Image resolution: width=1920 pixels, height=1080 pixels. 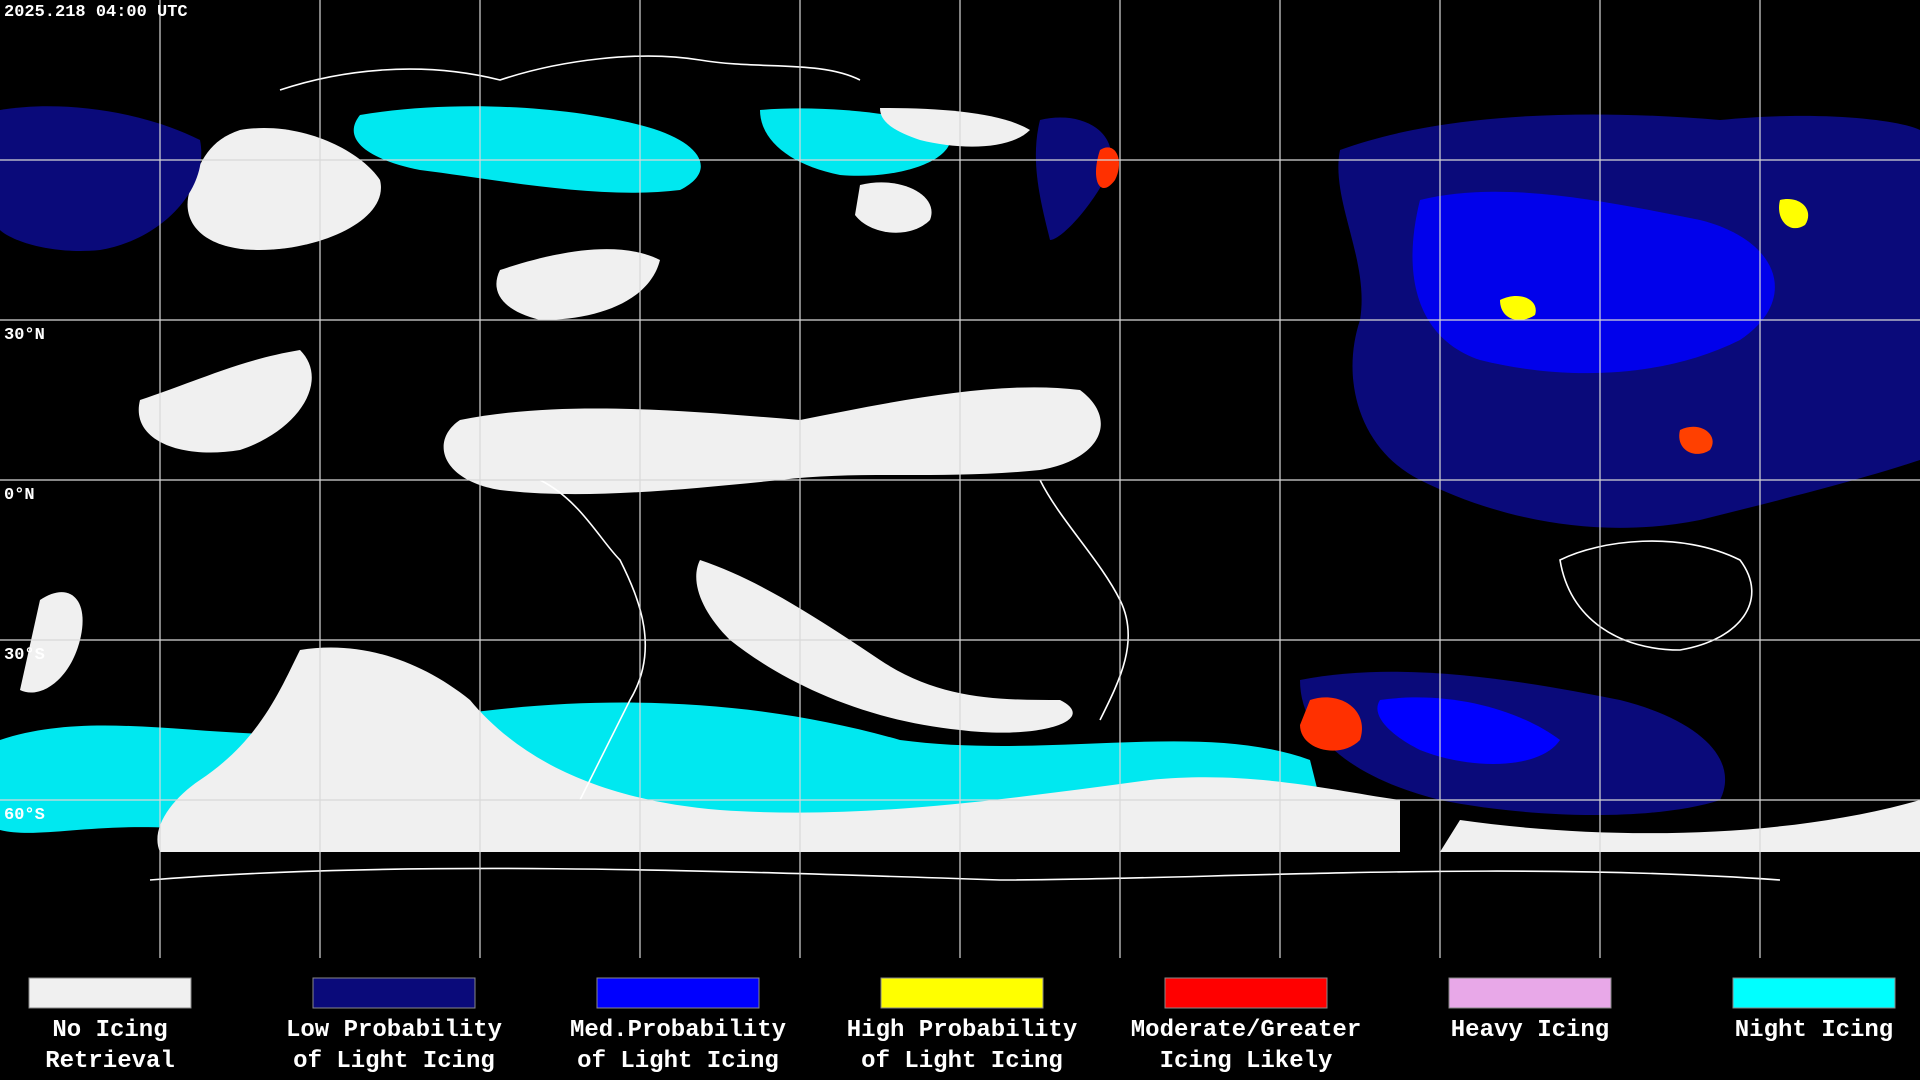 What do you see at coordinates (394, 1030) in the screenshot?
I see `legend-label: Low Probability` at bounding box center [394, 1030].